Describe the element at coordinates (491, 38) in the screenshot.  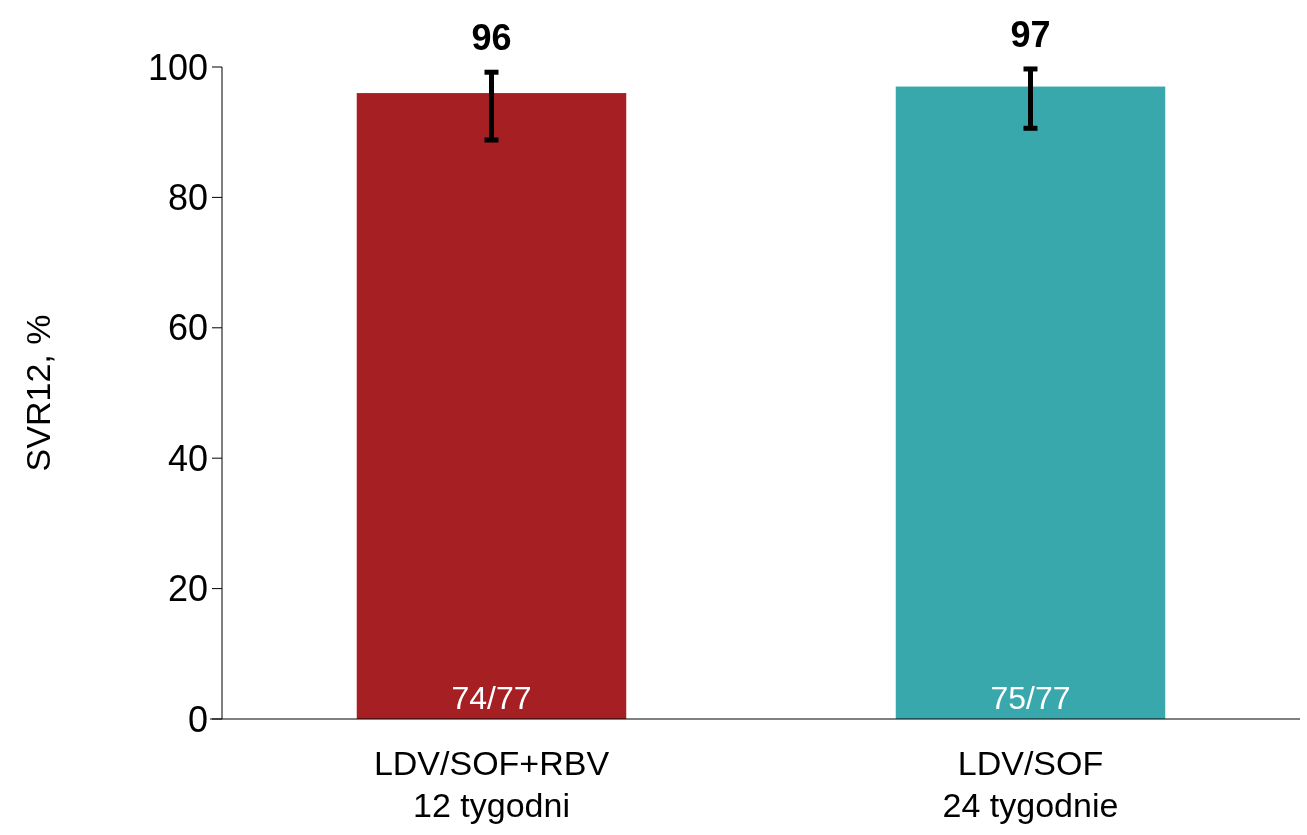
I see `data-label: 96` at that location.